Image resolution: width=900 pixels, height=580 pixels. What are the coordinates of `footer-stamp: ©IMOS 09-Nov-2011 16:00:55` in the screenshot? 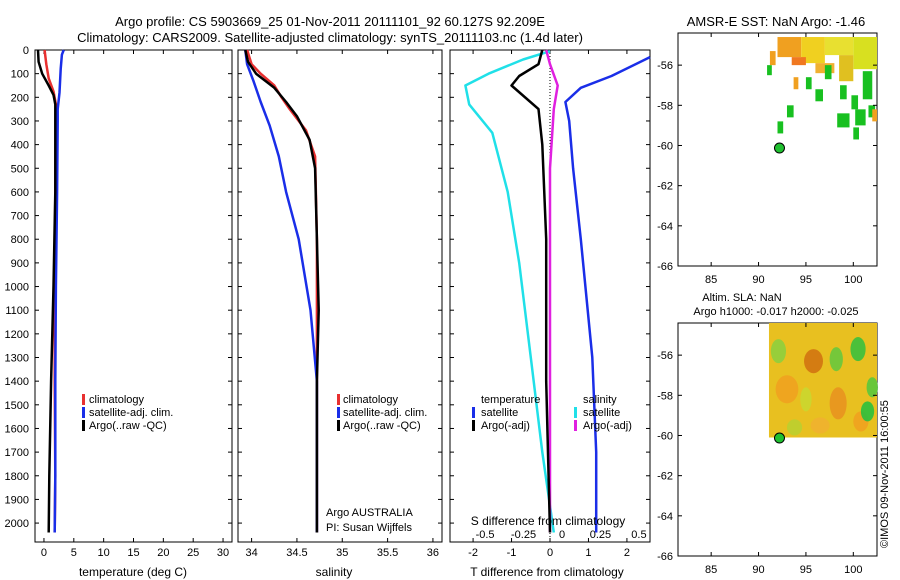 It's located at (885, 474).